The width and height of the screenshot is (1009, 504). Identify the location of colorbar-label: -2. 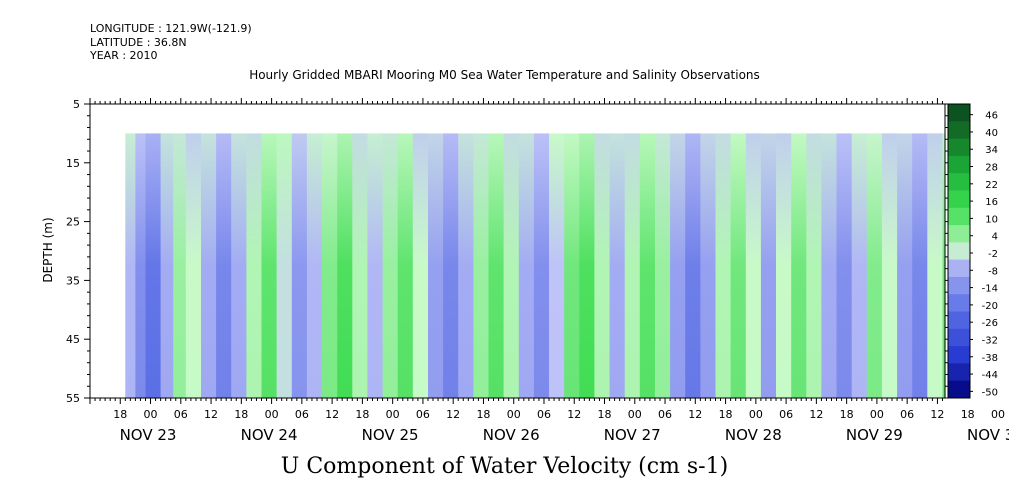
(993, 254).